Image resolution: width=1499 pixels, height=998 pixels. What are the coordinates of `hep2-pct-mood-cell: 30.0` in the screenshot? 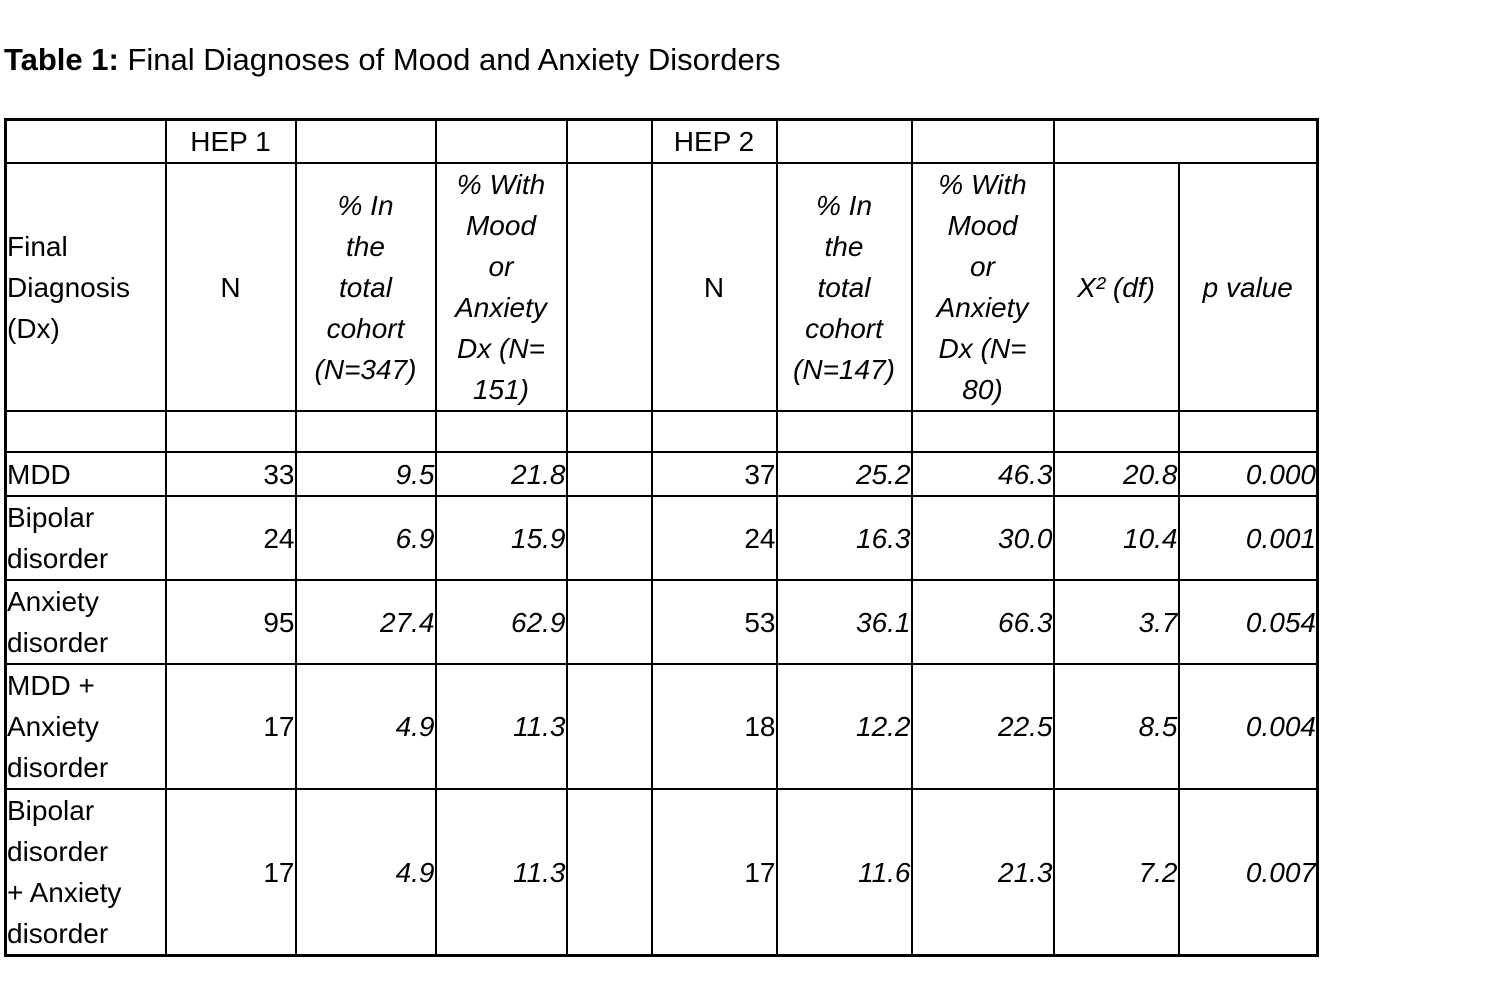 It's located at (982, 538).